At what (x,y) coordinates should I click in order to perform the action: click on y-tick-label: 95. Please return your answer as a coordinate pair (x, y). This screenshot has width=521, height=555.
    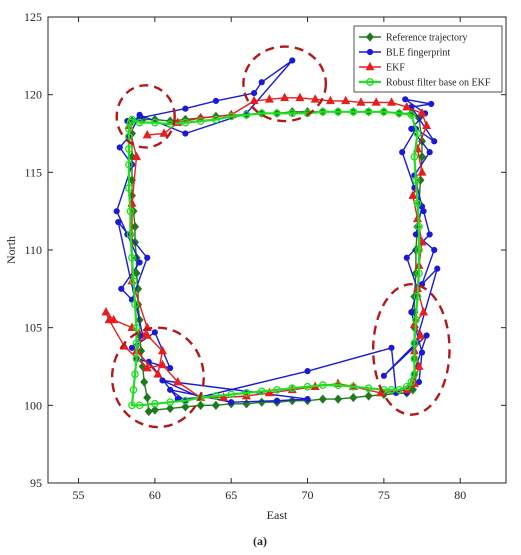
    Looking at the image, I should click on (36, 483).